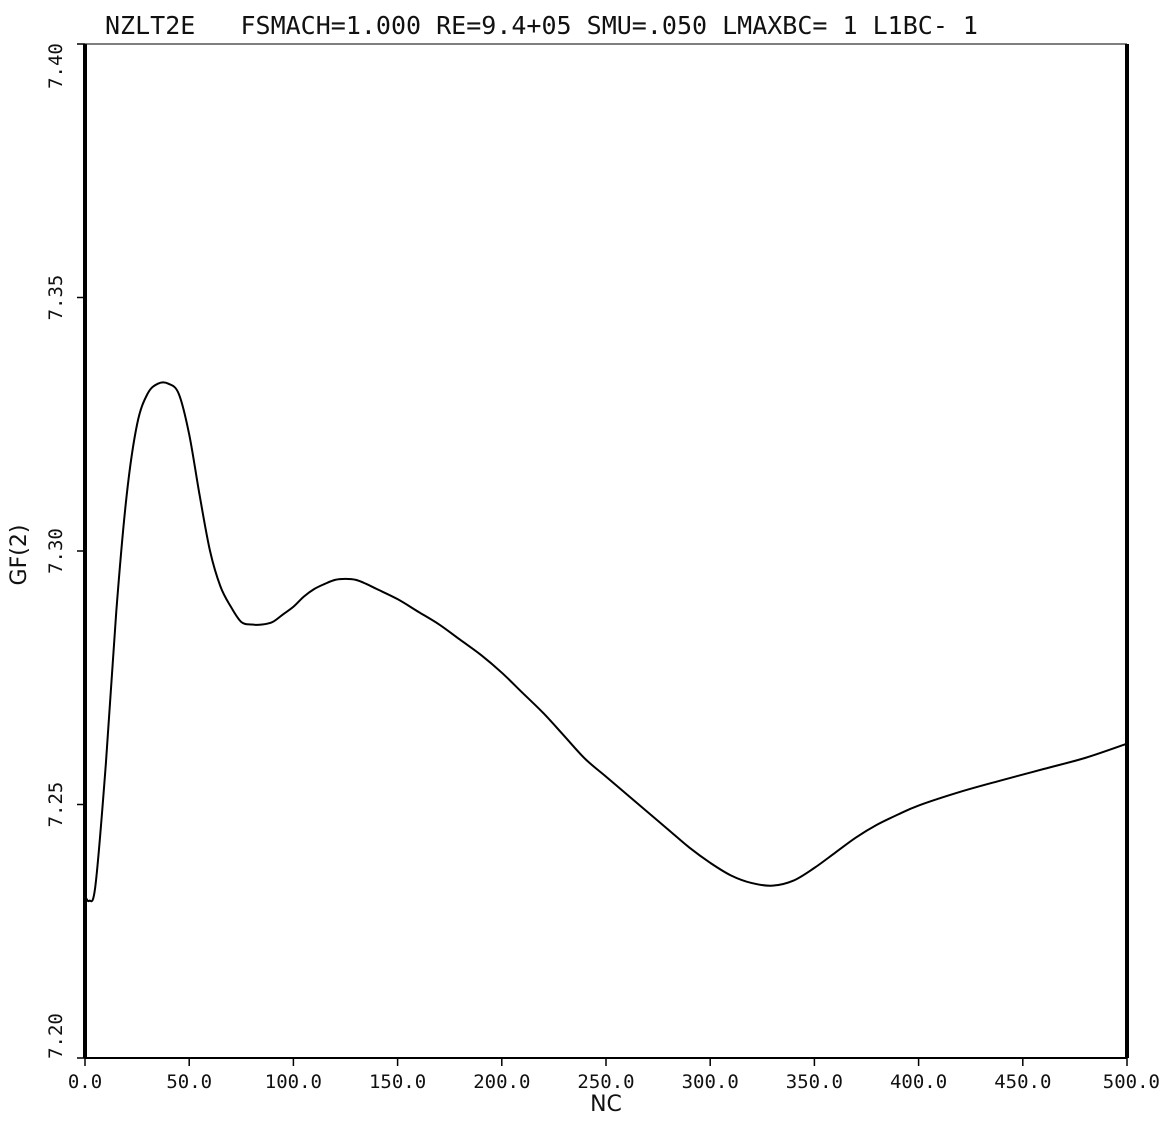  What do you see at coordinates (85, 1082) in the screenshot?
I see `x-tick-label: 0.0` at bounding box center [85, 1082].